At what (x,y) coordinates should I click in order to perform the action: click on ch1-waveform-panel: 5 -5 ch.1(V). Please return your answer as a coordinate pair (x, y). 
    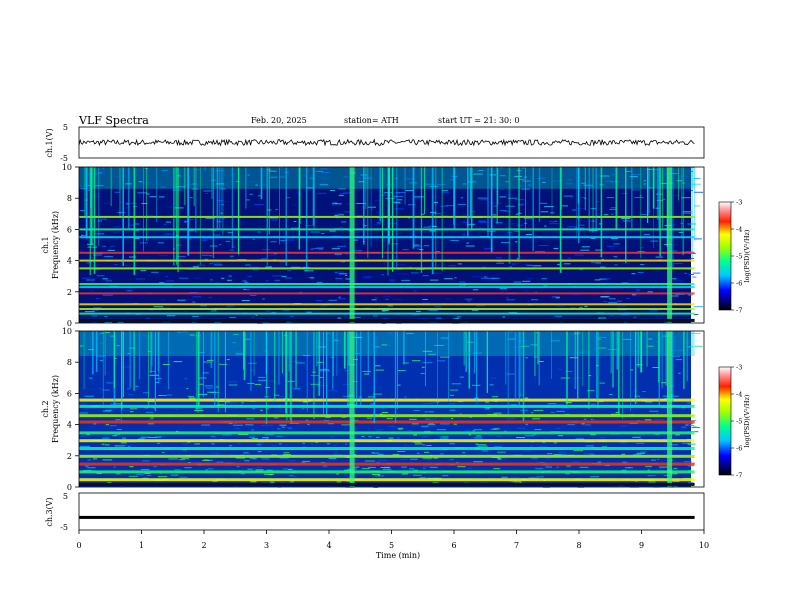
    Looking at the image, I should click on (375, 143).